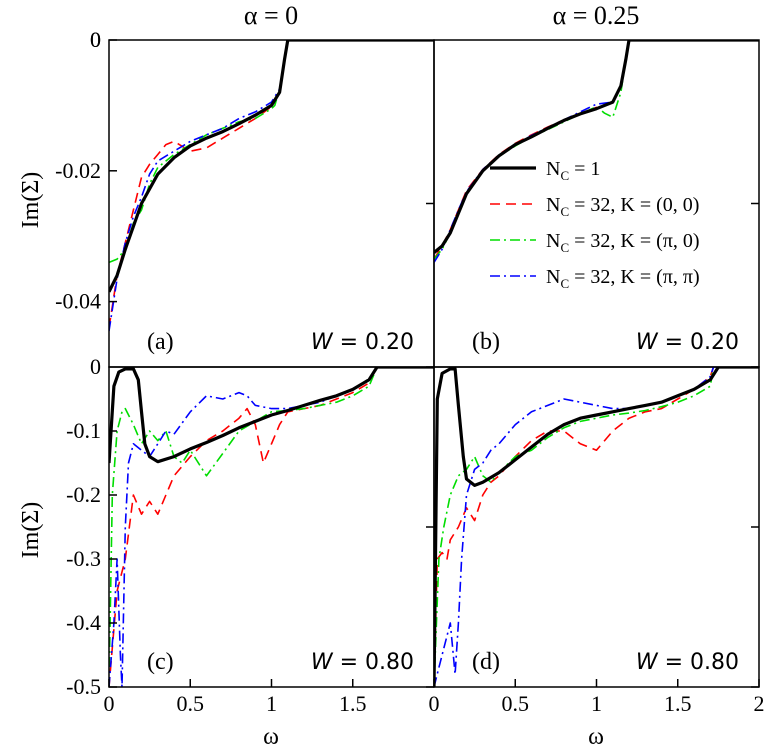 This screenshot has height=749, width=768. What do you see at coordinates (31, 200) in the screenshot?
I see `y-axis-title-top: Im(Σ)` at bounding box center [31, 200].